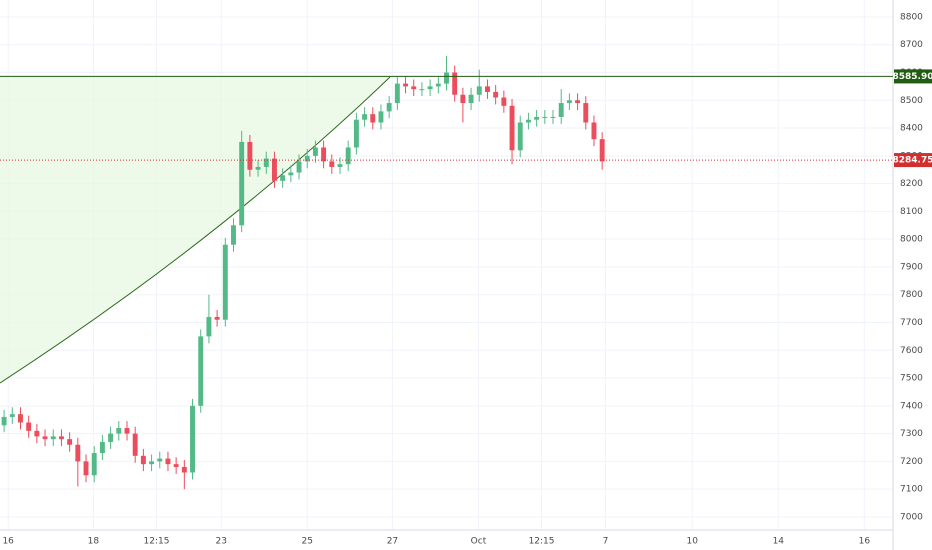  I want to click on y-tick-label: 8200, so click(911, 184).